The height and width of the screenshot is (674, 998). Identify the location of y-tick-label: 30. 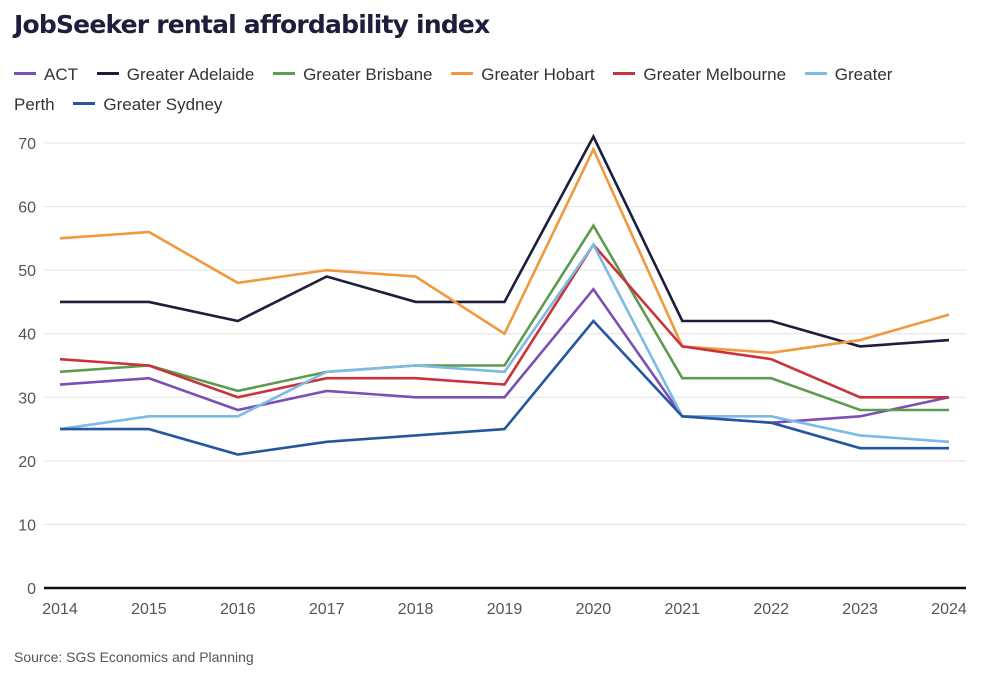
(27, 398).